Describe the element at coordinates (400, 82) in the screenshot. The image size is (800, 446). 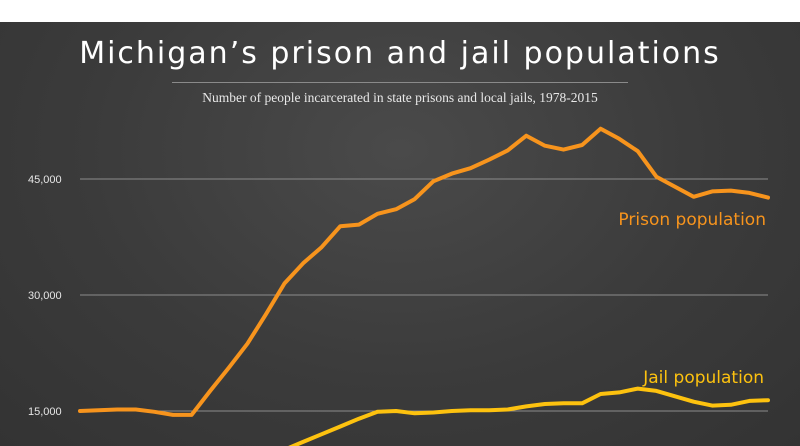
I see `title-divider` at that location.